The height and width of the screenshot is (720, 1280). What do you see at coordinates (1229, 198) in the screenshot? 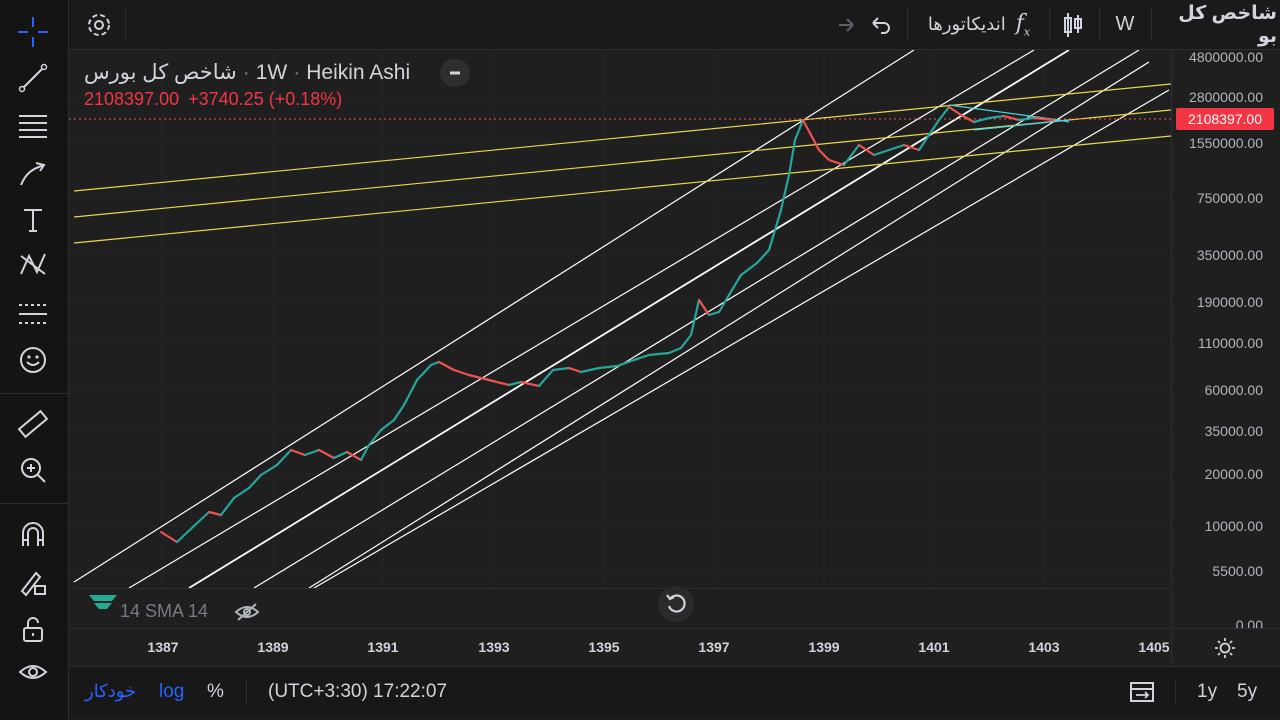
I see `price-axis-label: 750000.00` at bounding box center [1229, 198].